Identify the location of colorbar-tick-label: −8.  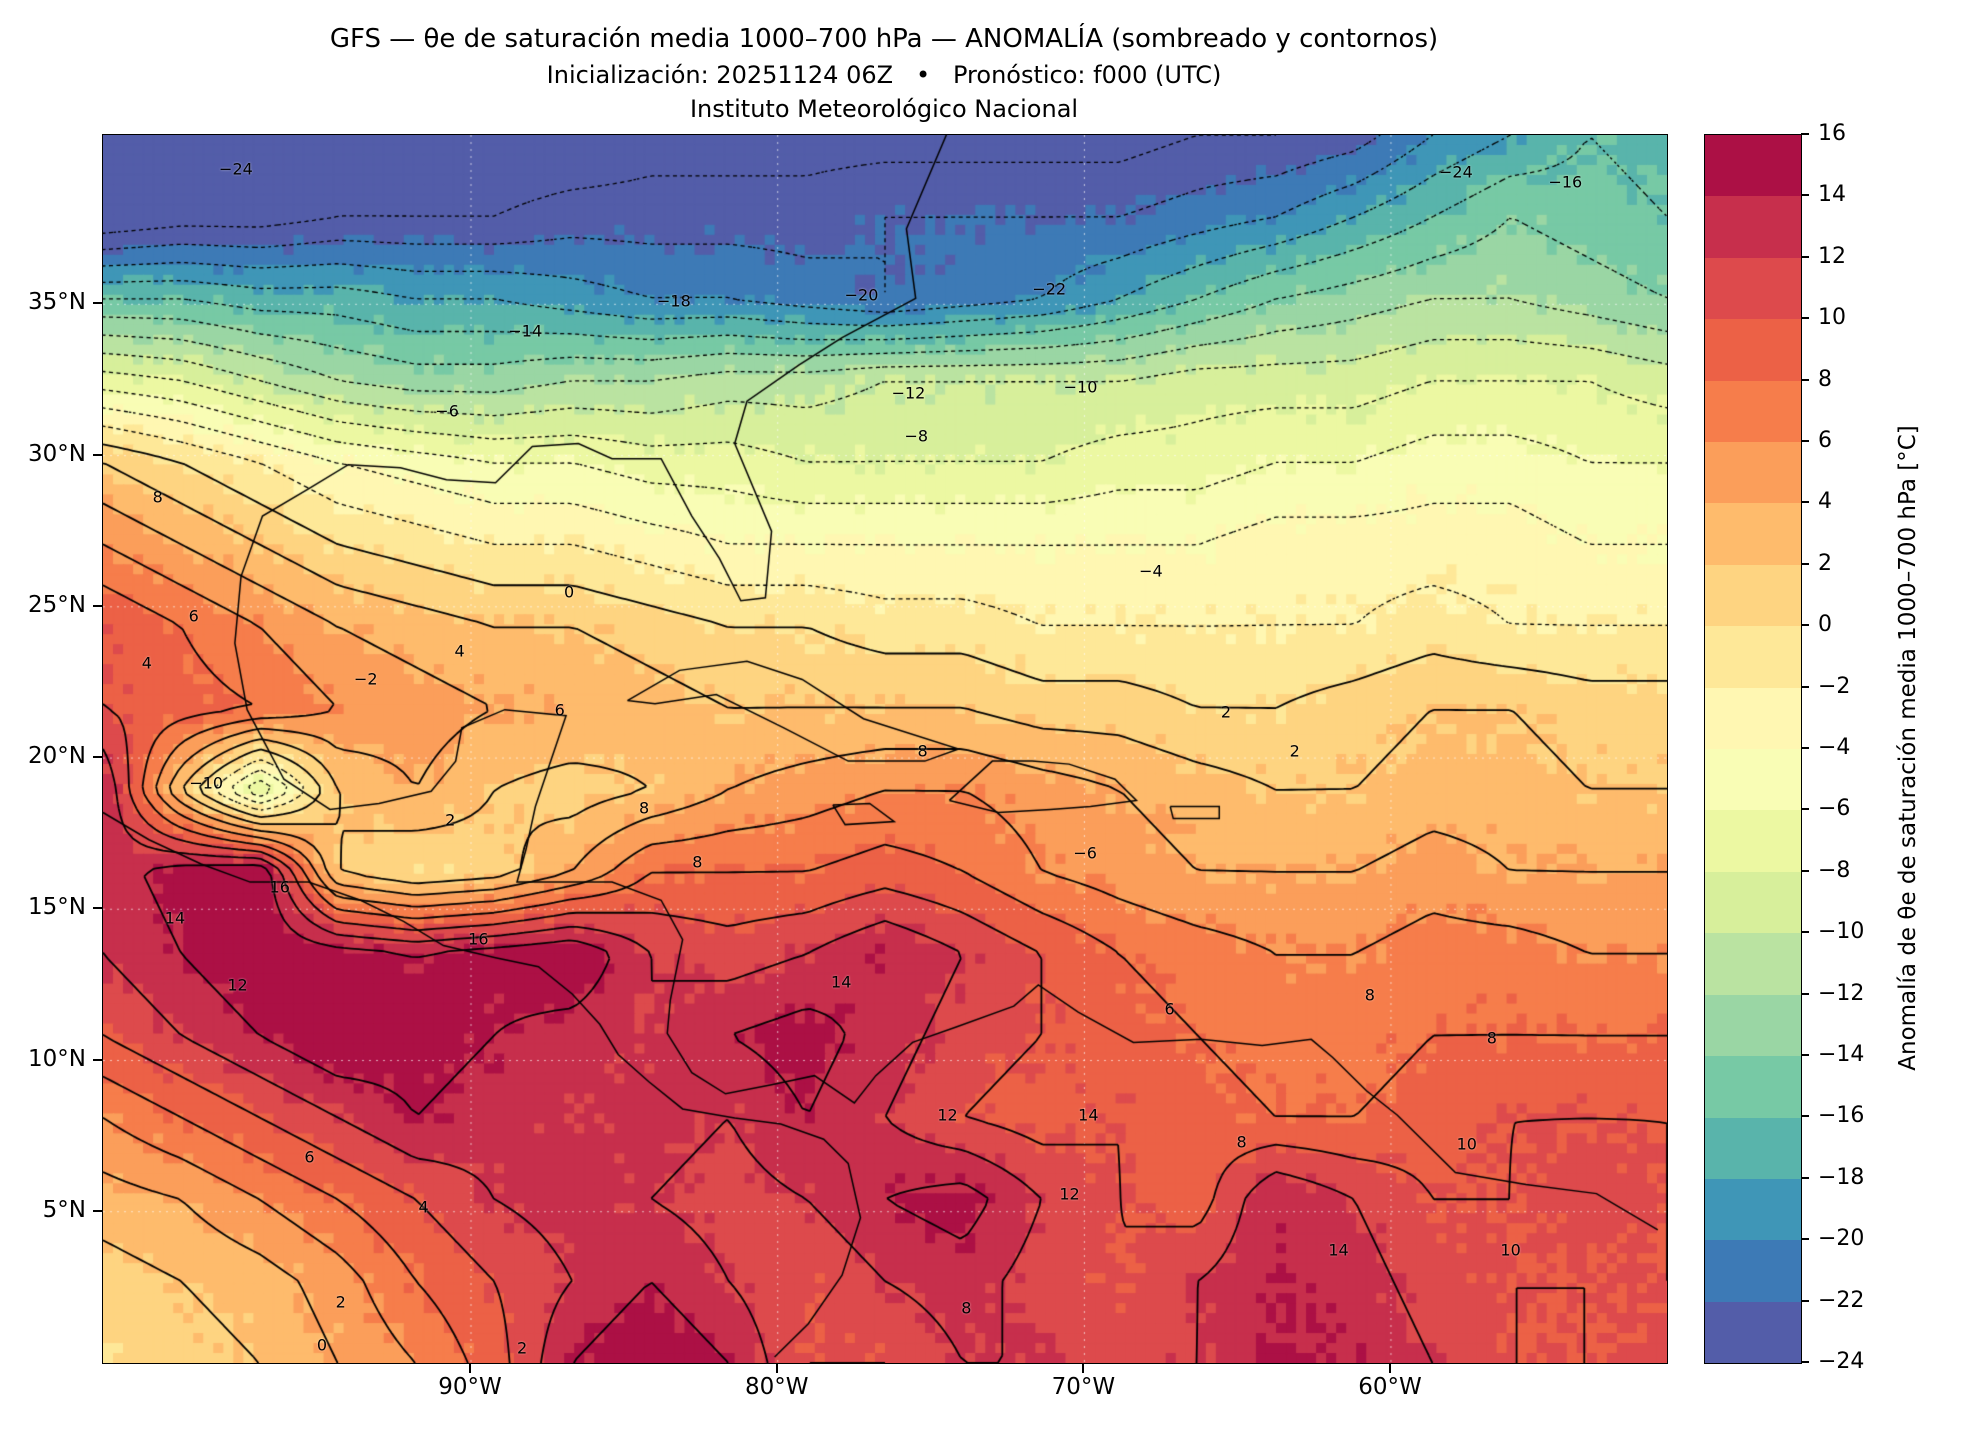
(1834, 870).